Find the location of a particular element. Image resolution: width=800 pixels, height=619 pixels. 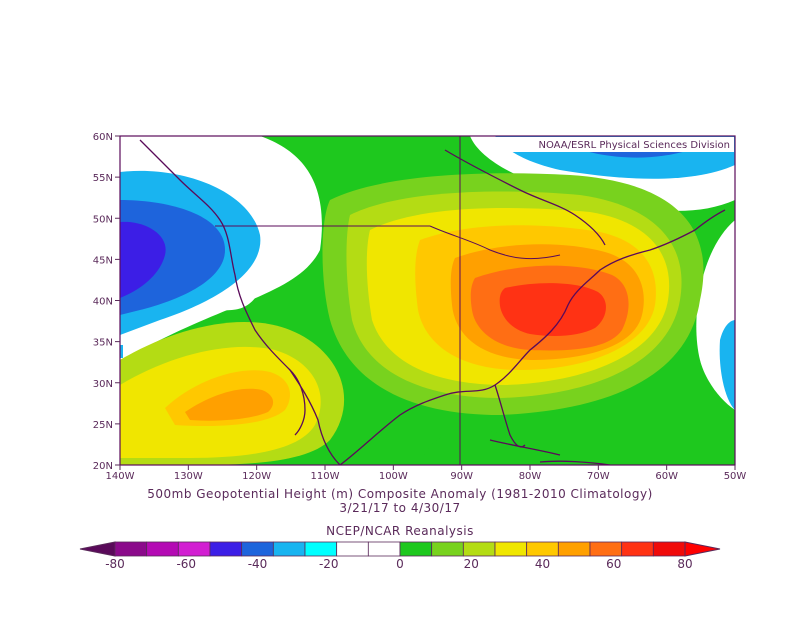

lat-label: 55N is located at coordinates (103, 178).